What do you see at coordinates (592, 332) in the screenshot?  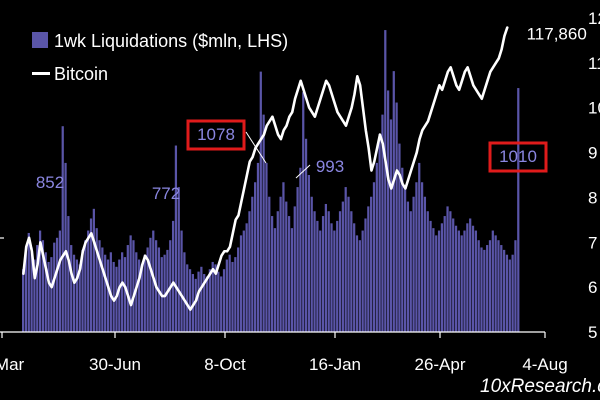 I see `right-axis-tick-label: 5` at bounding box center [592, 332].